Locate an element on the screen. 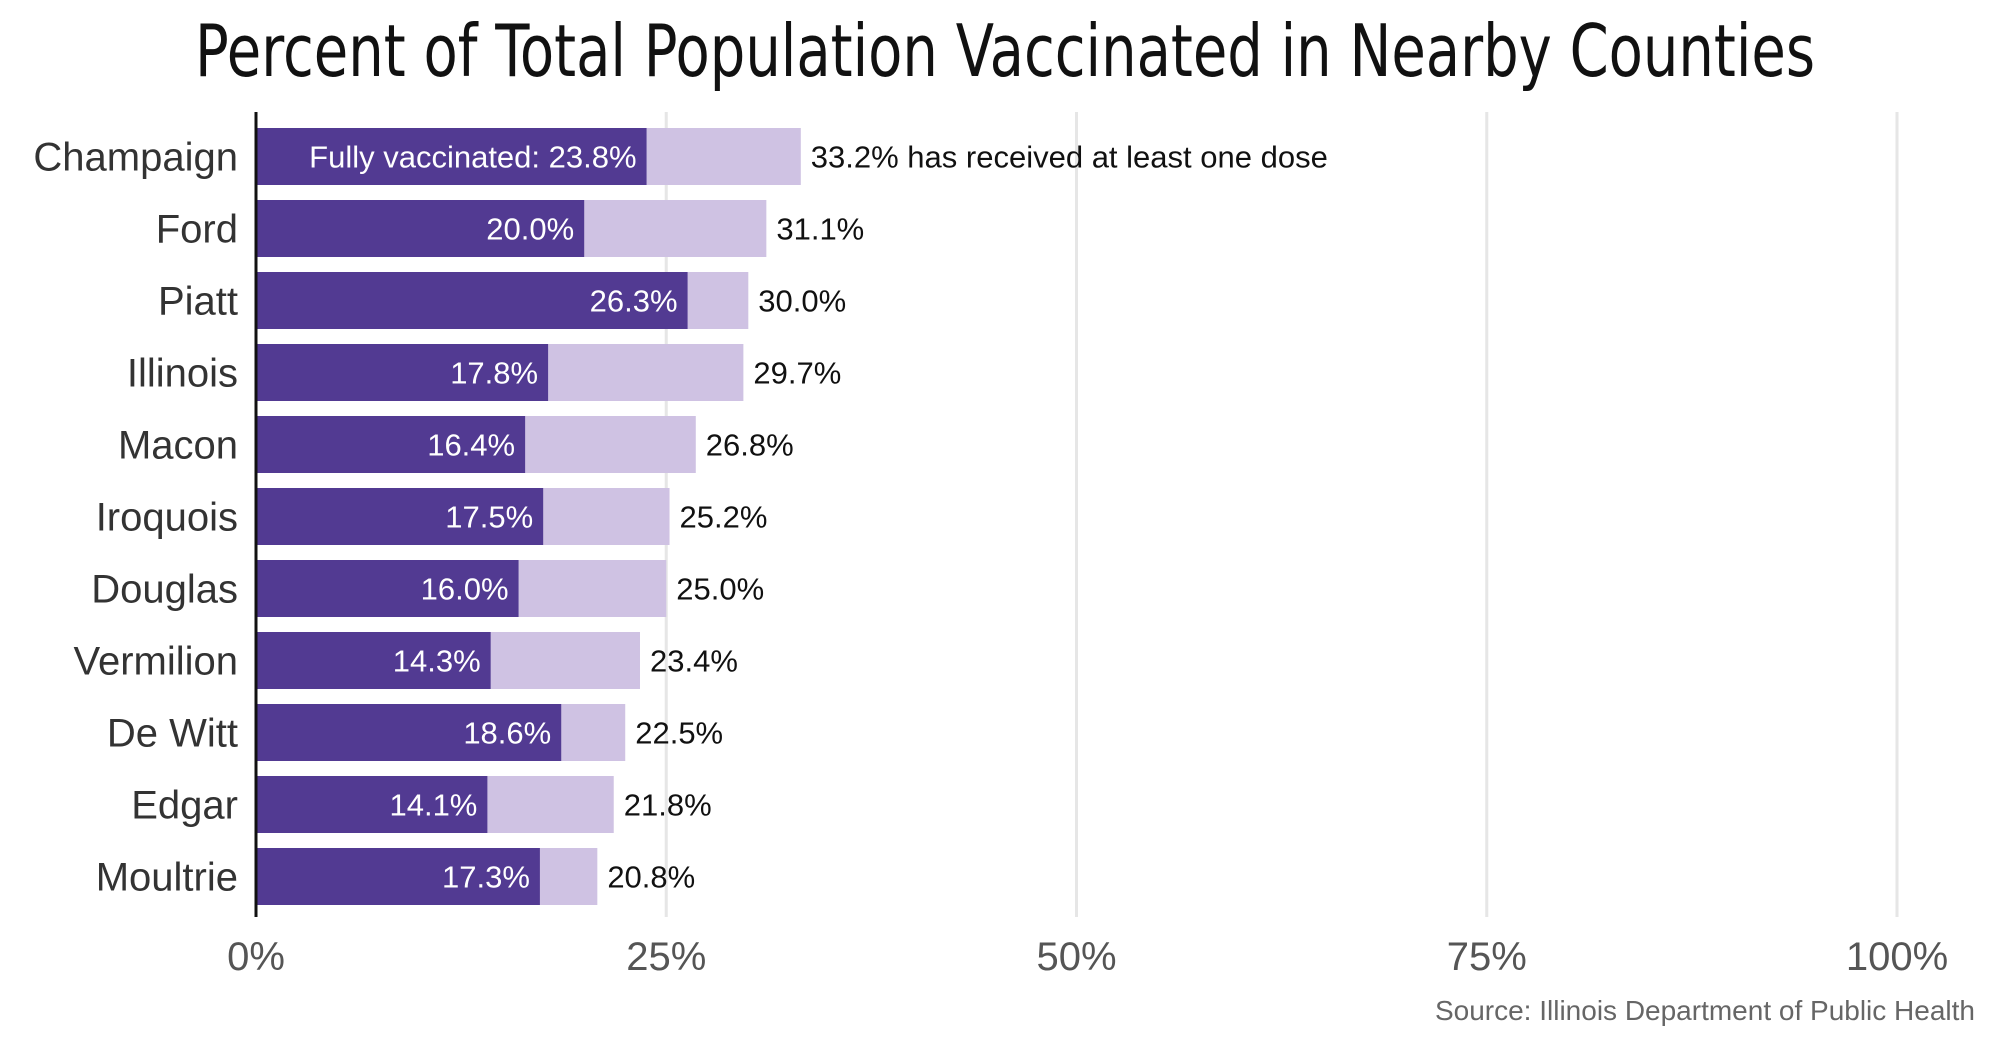  category-label-5: Iroquois is located at coordinates (167, 518).